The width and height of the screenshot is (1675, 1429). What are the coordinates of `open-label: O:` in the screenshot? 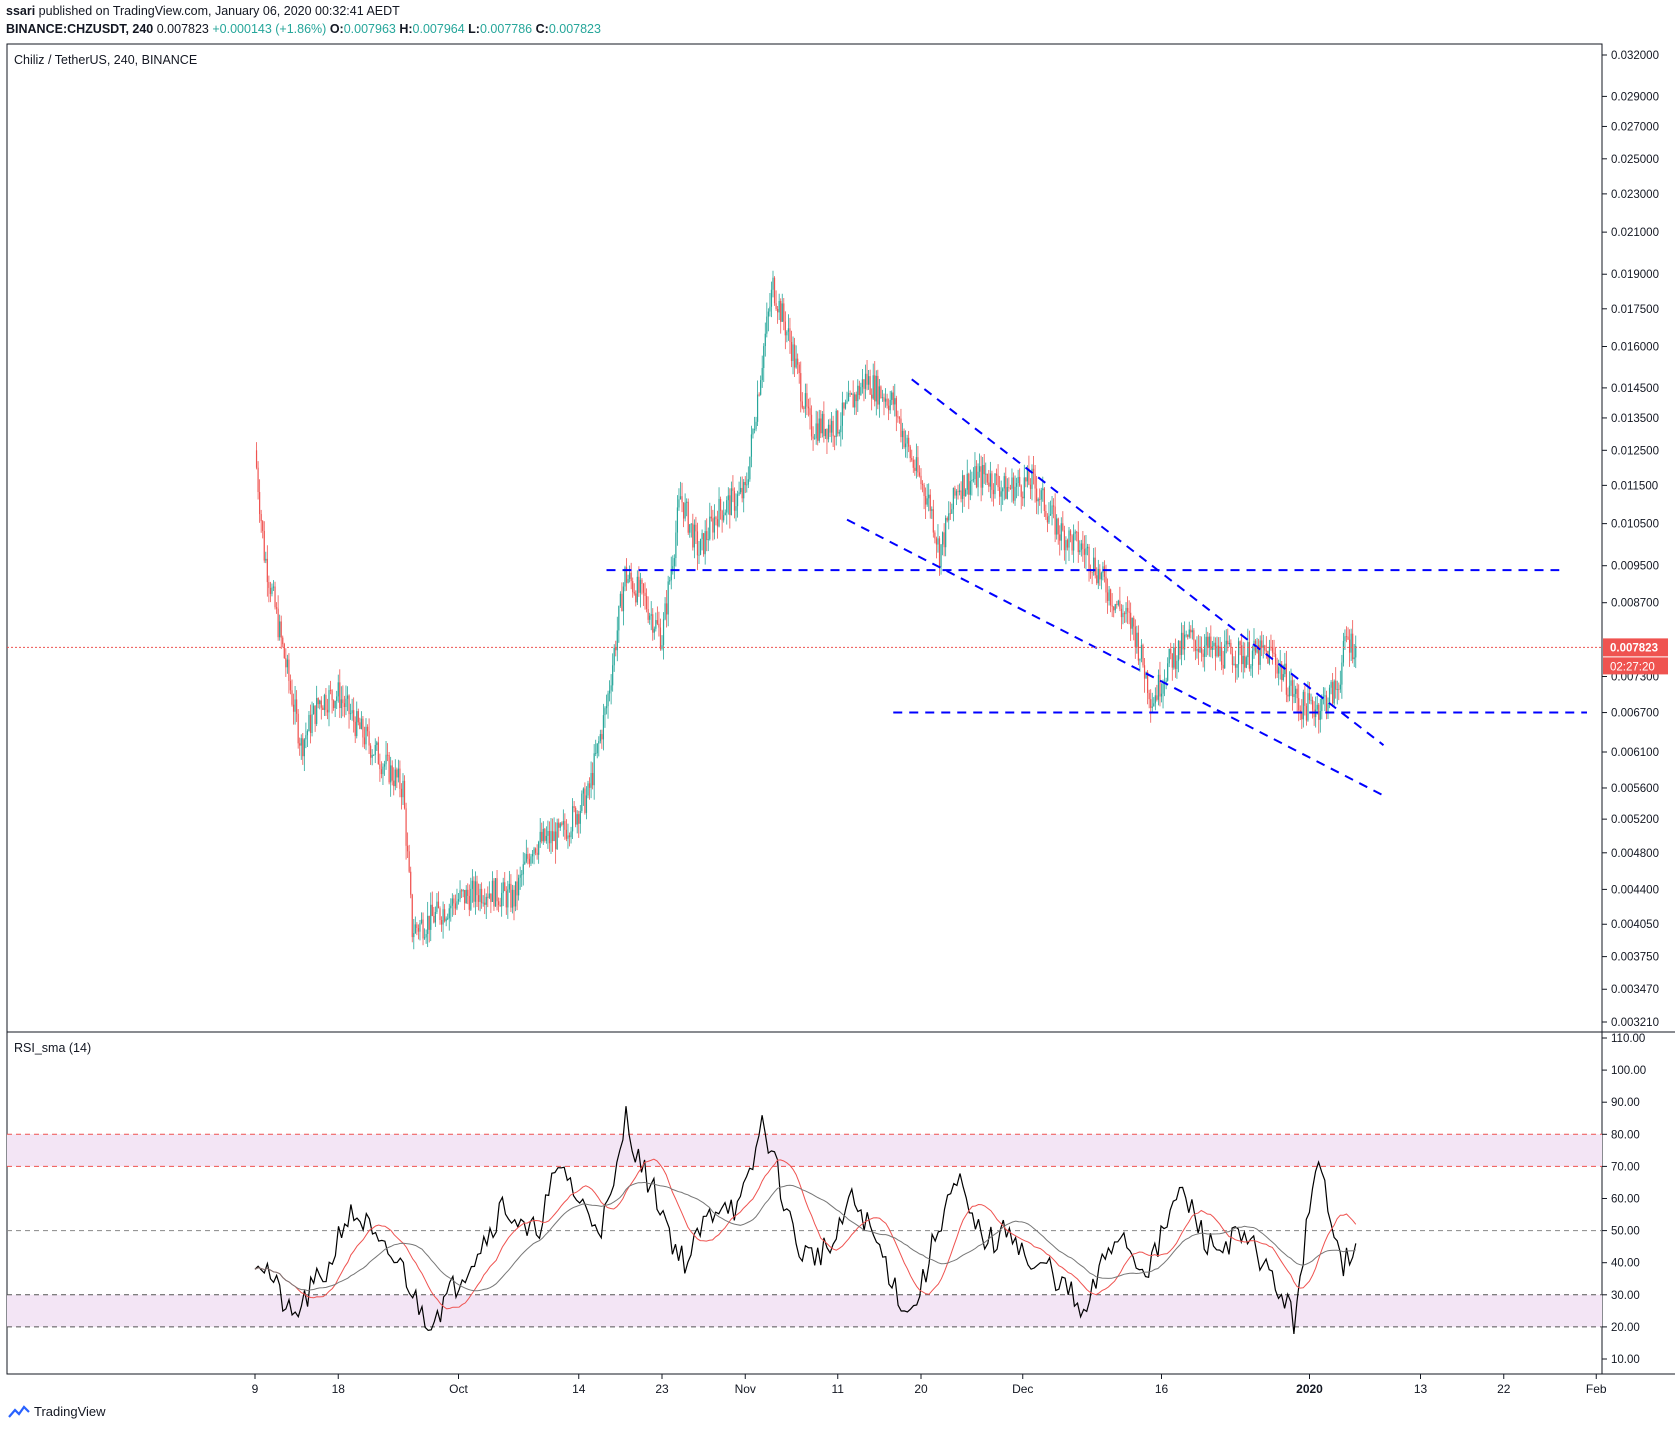 It's located at (336, 29).